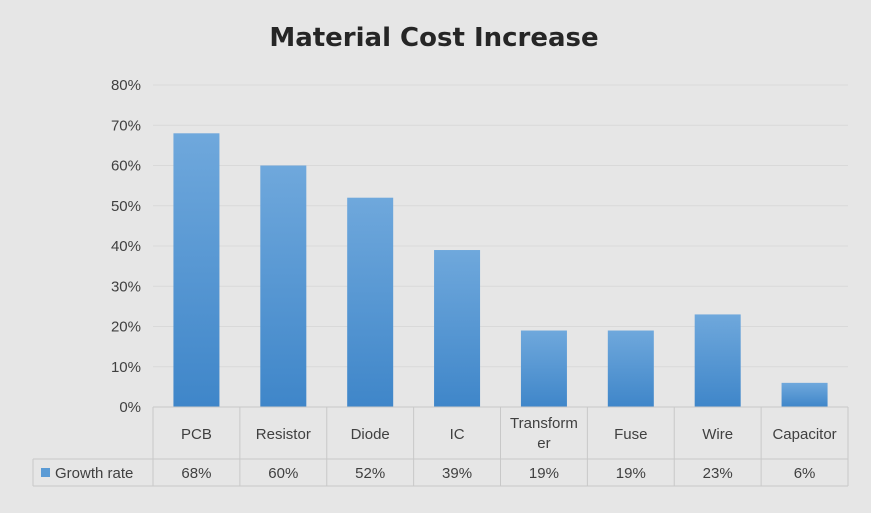 This screenshot has height=513, width=871. Describe the element at coordinates (130, 407) in the screenshot. I see `y-tick-label: 0%` at that location.